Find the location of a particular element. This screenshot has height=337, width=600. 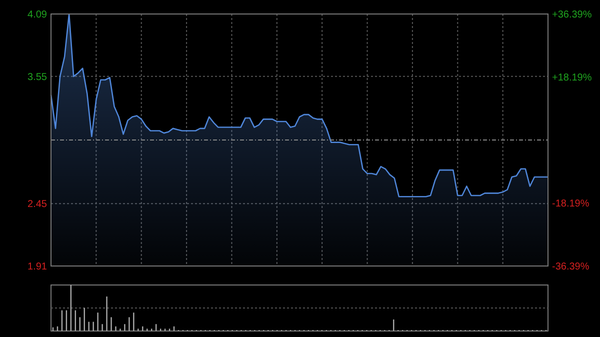

y-tick-label: 2.45 is located at coordinates (38, 204).